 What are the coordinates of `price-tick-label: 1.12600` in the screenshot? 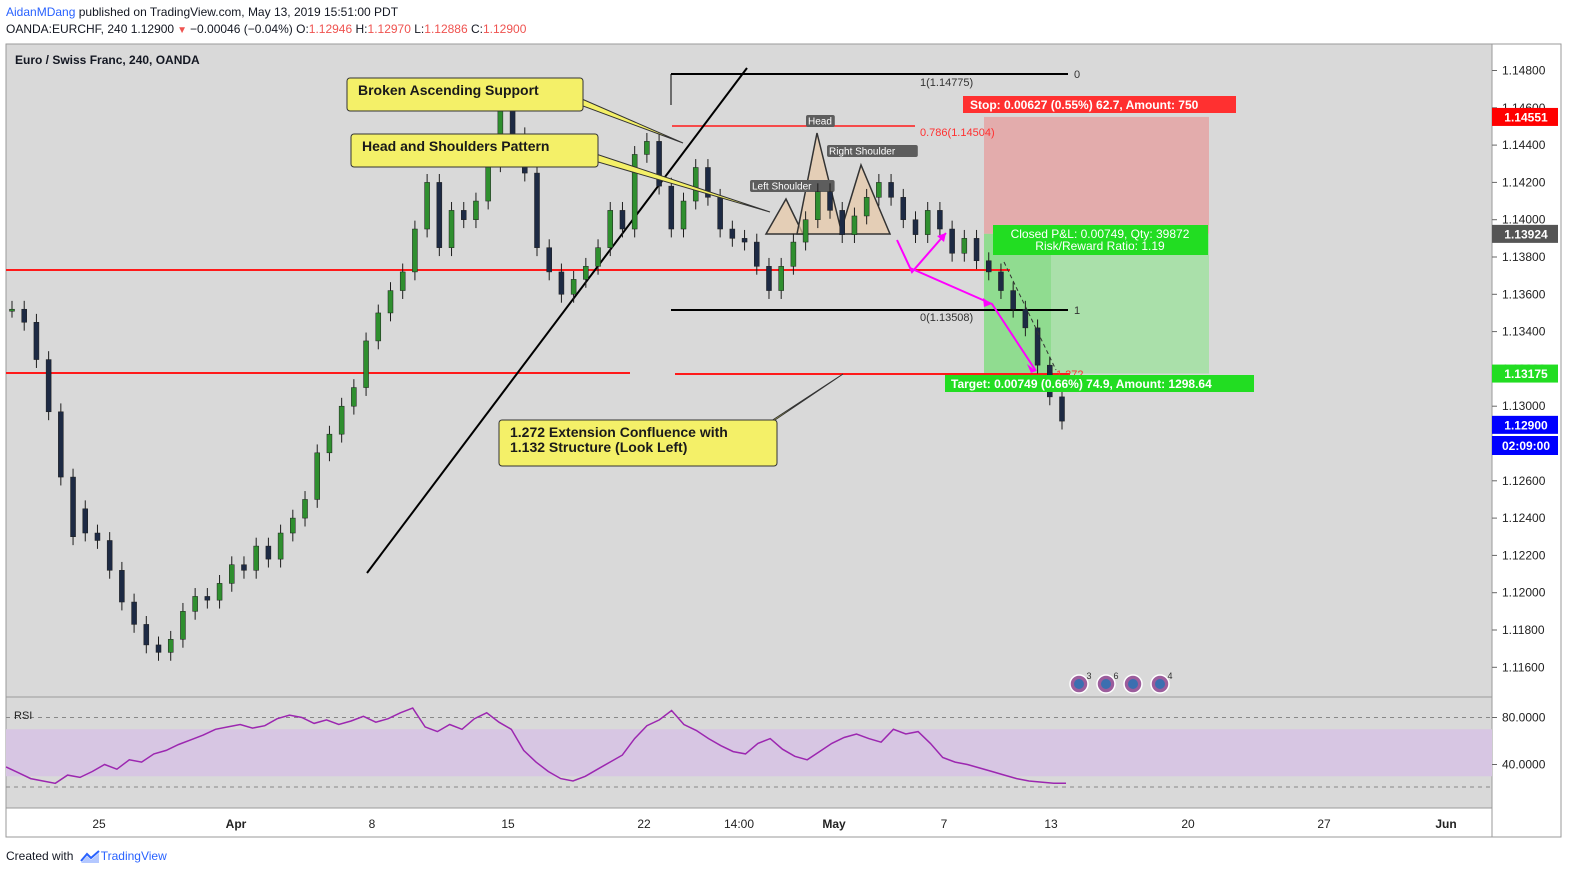 It's located at (1524, 481).